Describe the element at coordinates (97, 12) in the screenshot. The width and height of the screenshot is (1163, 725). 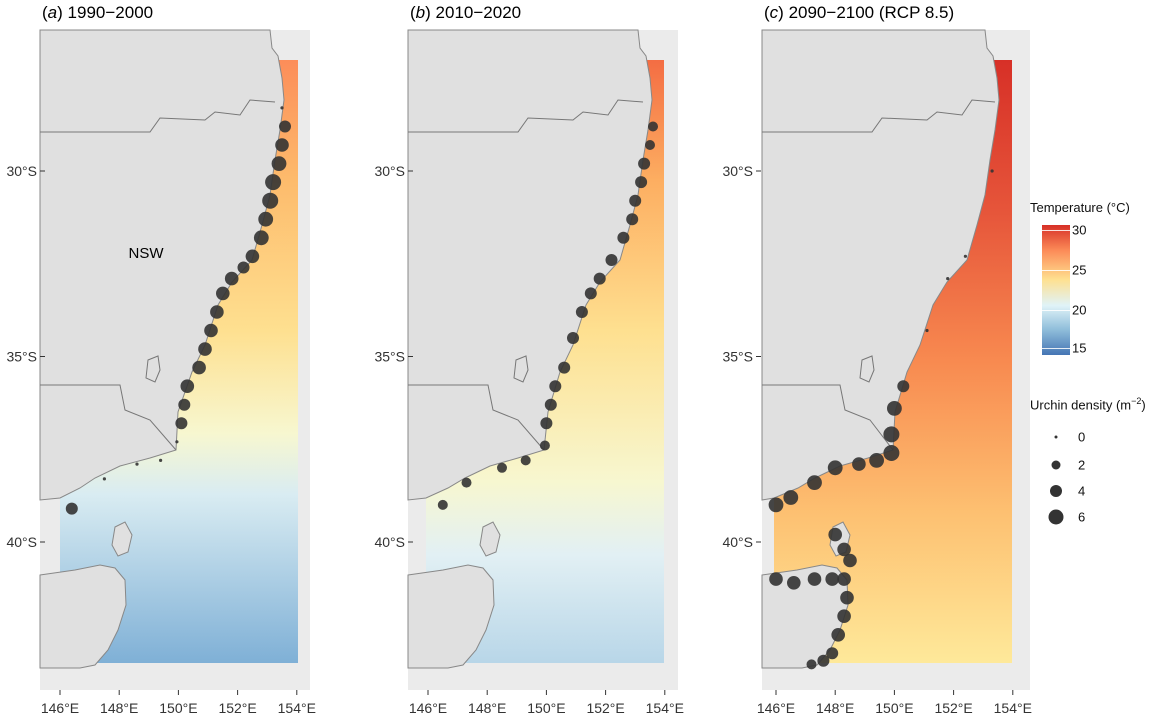
I see `panel-title: (a) 1990−2000` at that location.